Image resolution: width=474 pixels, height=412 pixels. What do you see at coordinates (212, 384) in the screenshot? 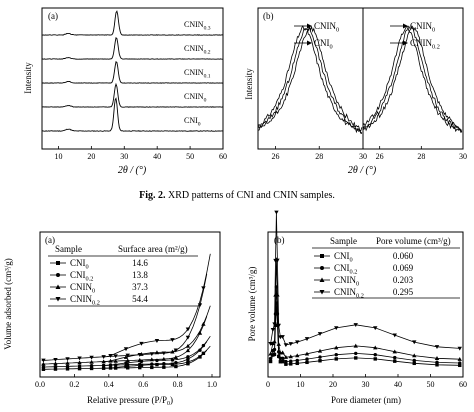
I see `bet-a-xtick-label: 1.0` at bounding box center [212, 384].